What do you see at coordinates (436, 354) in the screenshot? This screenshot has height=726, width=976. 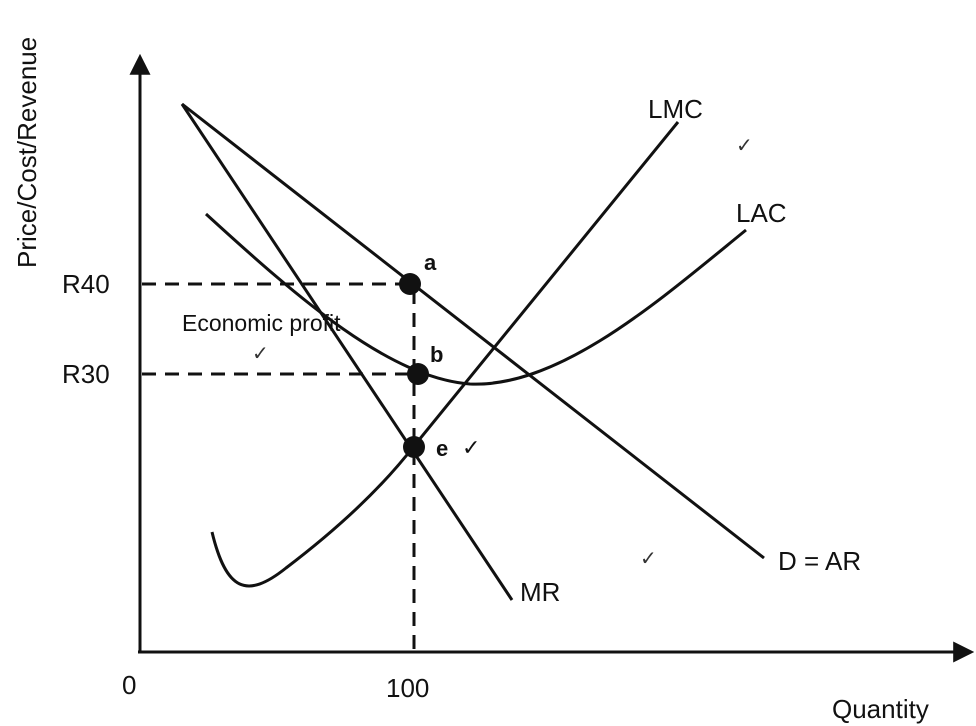 I see `point-b-label: b` at bounding box center [436, 354].